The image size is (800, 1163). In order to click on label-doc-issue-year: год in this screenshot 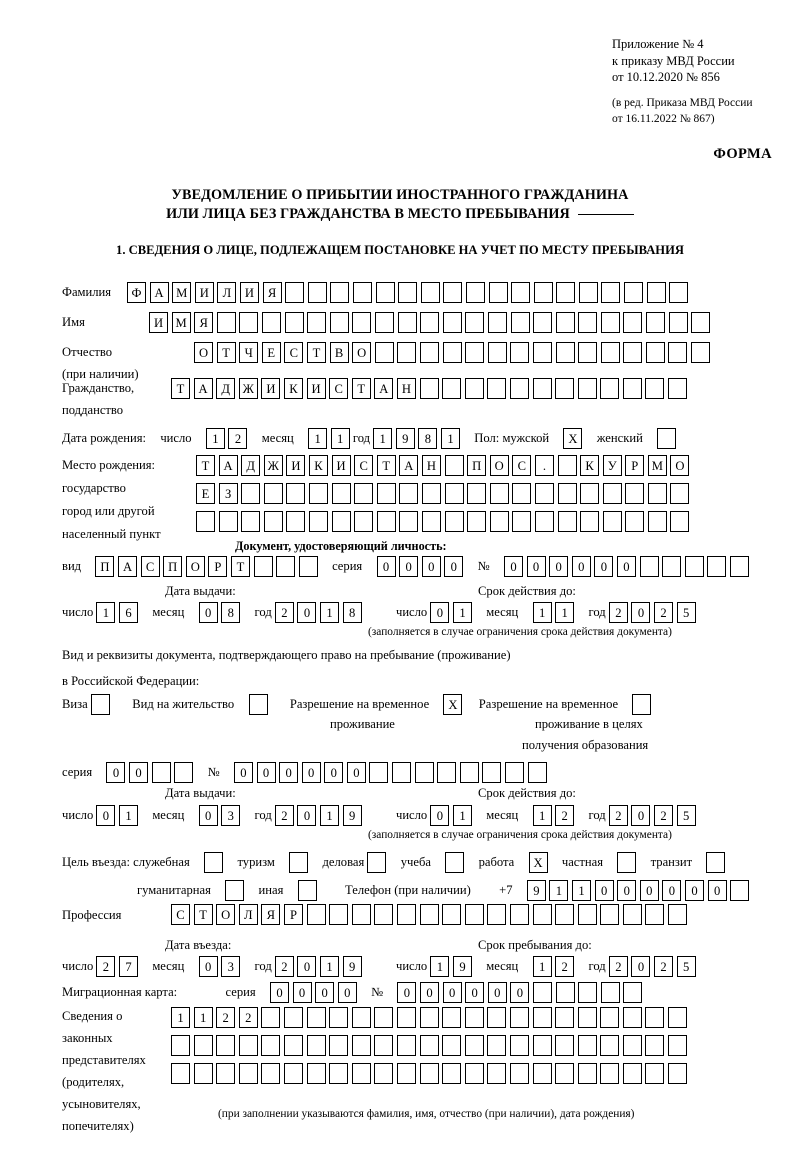, I will do `click(263, 612)`.